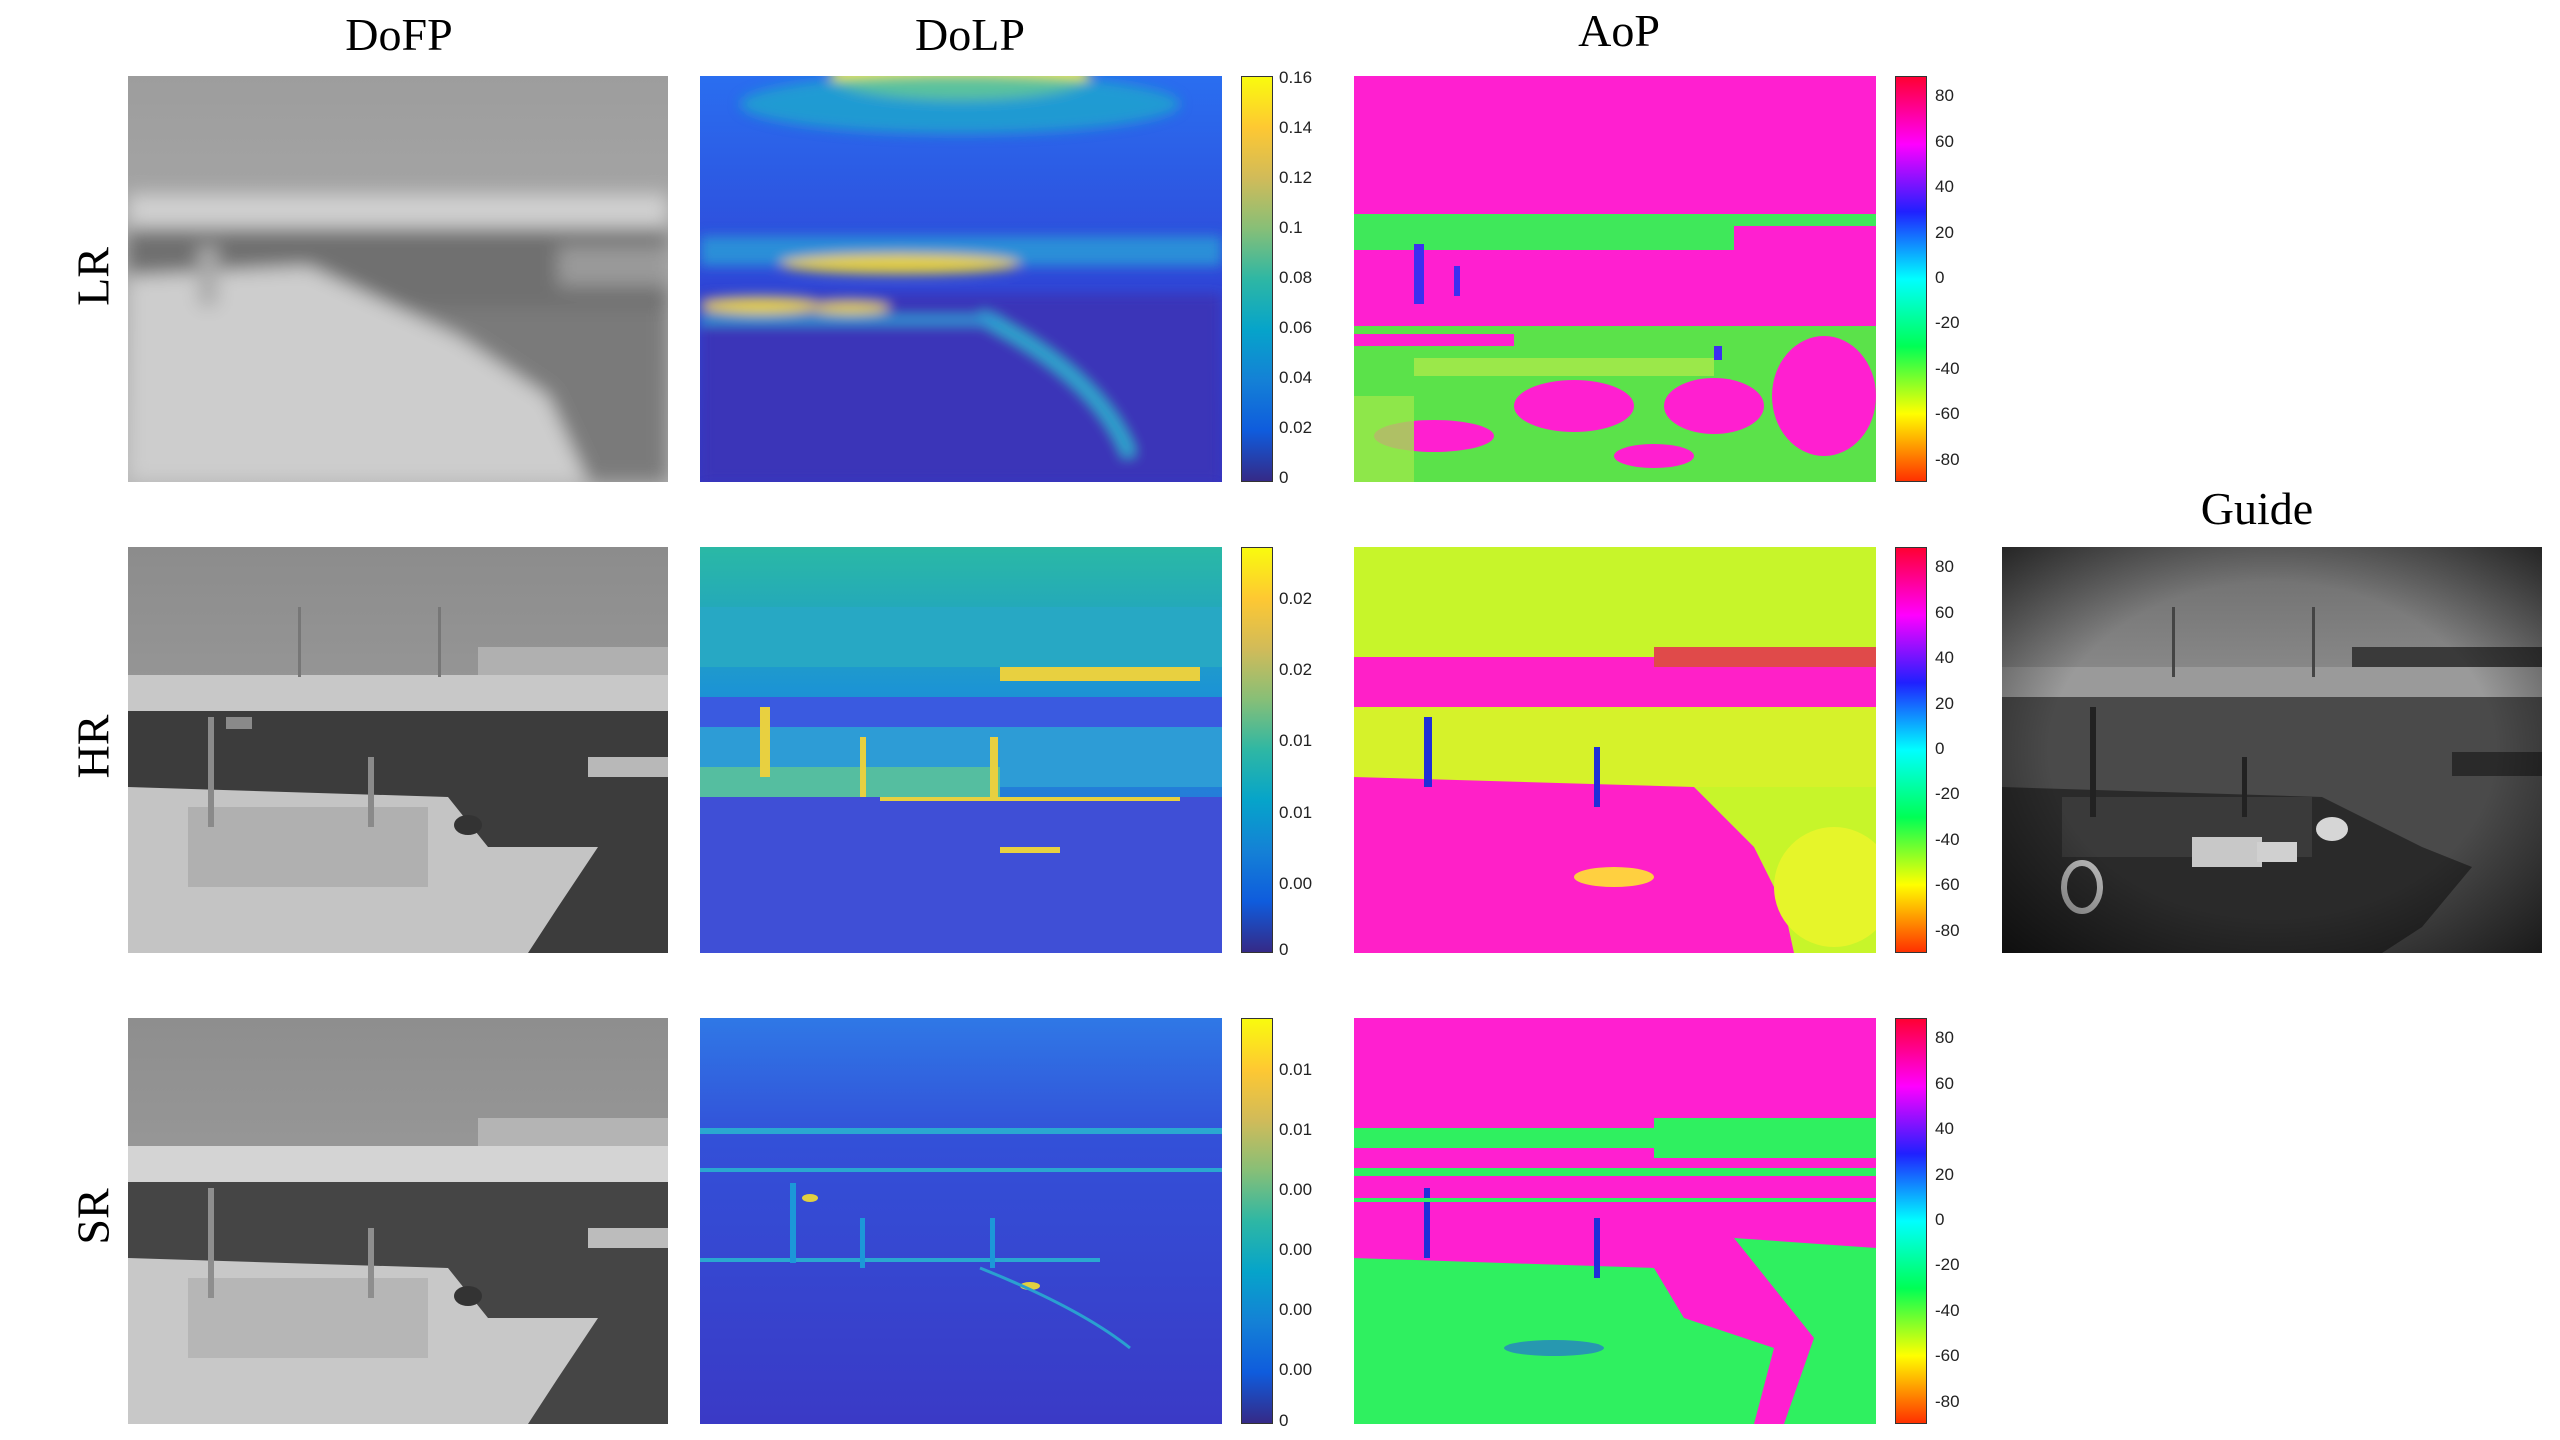  Describe the element at coordinates (1296, 327) in the screenshot. I see `tick-label: 0.06` at that location.